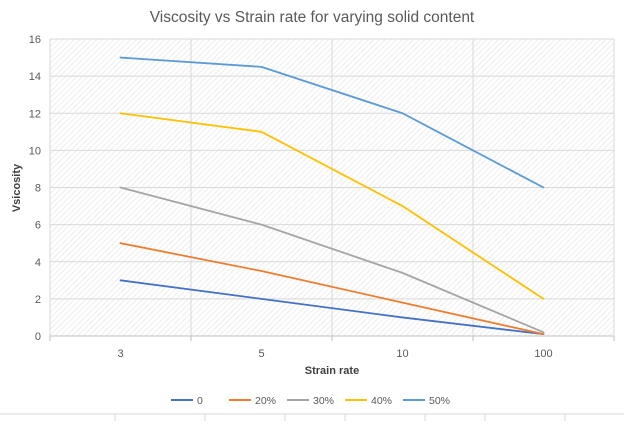 This screenshot has width=624, height=426. What do you see at coordinates (35, 40) in the screenshot?
I see `y-tick-label: 16` at bounding box center [35, 40].